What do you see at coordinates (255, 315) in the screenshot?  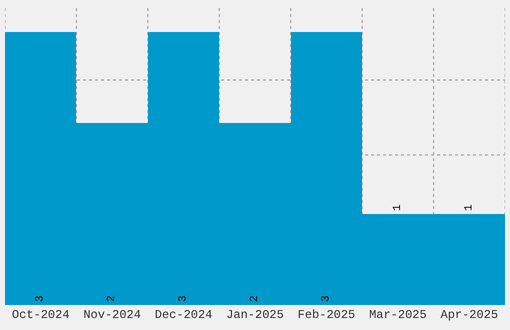 I see `x-tick-label: Jan-2025` at bounding box center [255, 315].